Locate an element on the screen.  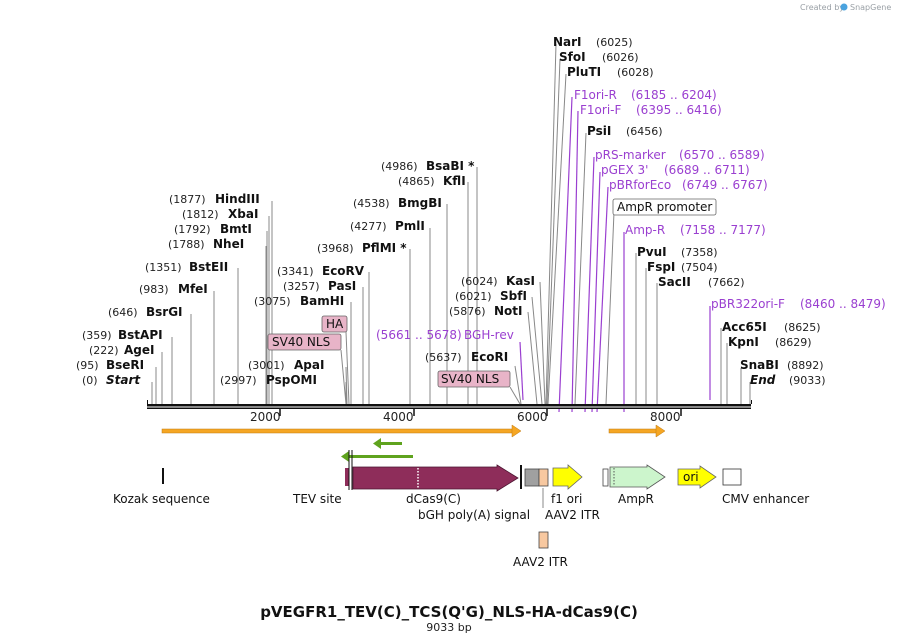
site-pos: (4865) is located at coordinates (416, 181).